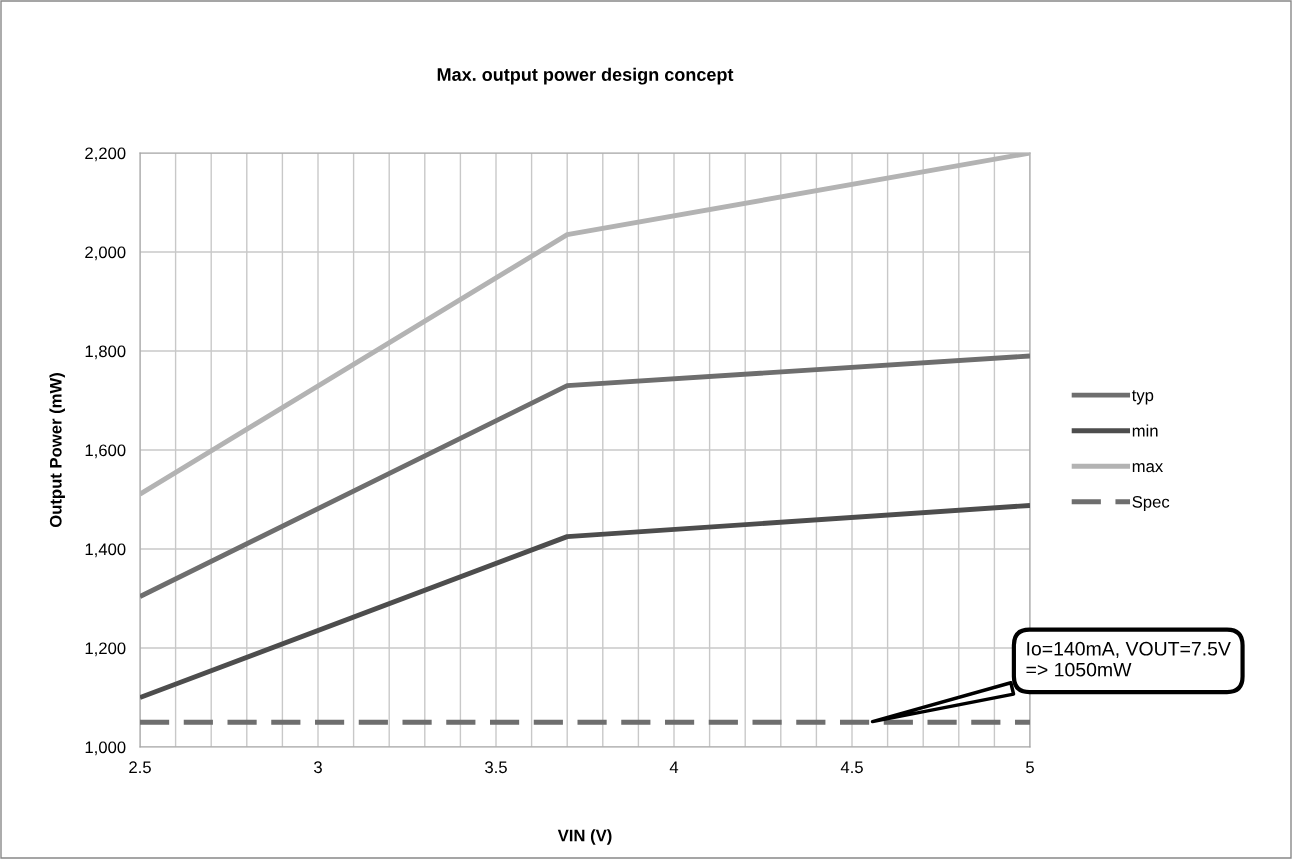 This screenshot has height=859, width=1304. Describe the element at coordinates (1145, 430) in the screenshot. I see `legend-label: min` at that location.